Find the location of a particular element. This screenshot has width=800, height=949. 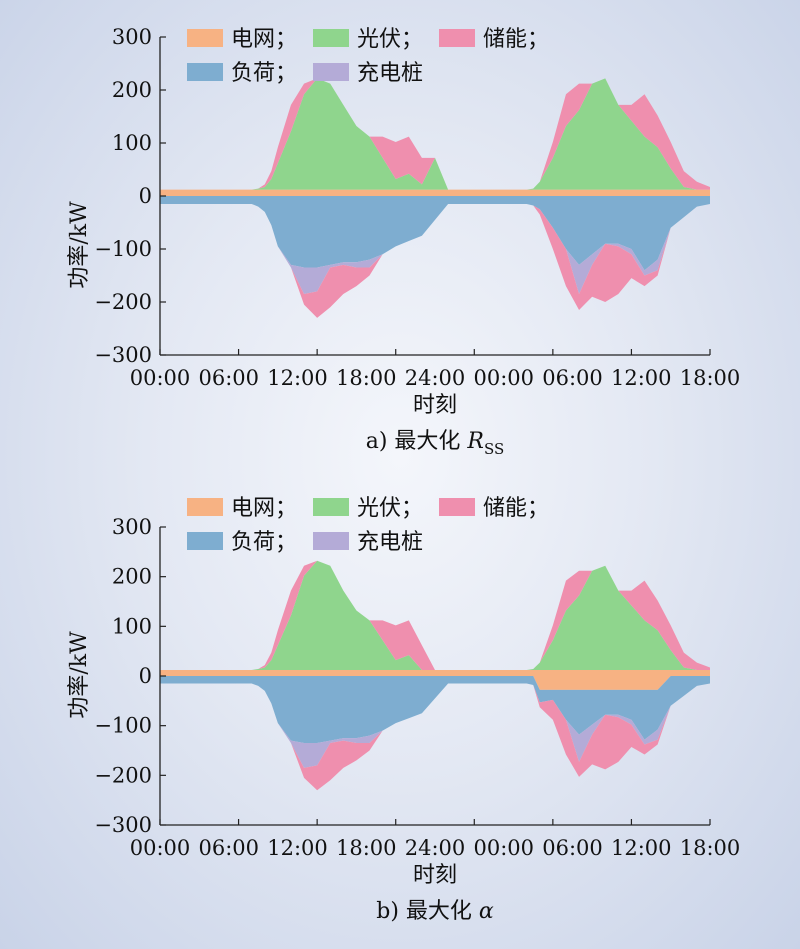

area-charger-demand is located at coordinates (435, 725).